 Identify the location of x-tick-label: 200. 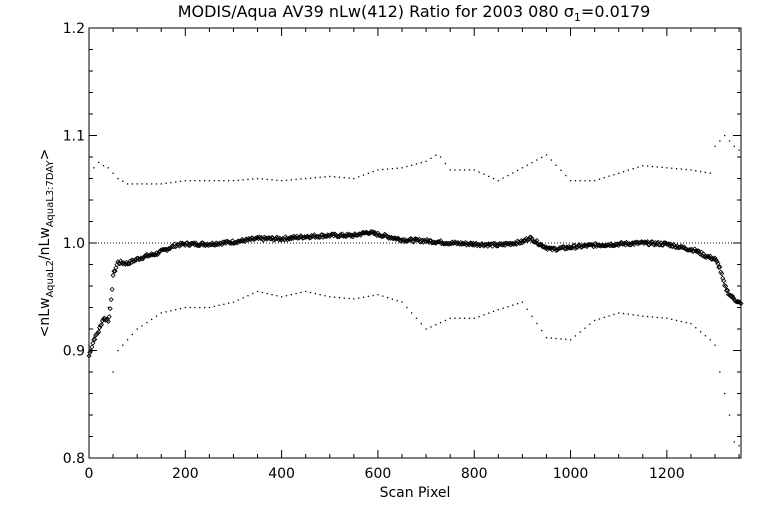
(185, 474).